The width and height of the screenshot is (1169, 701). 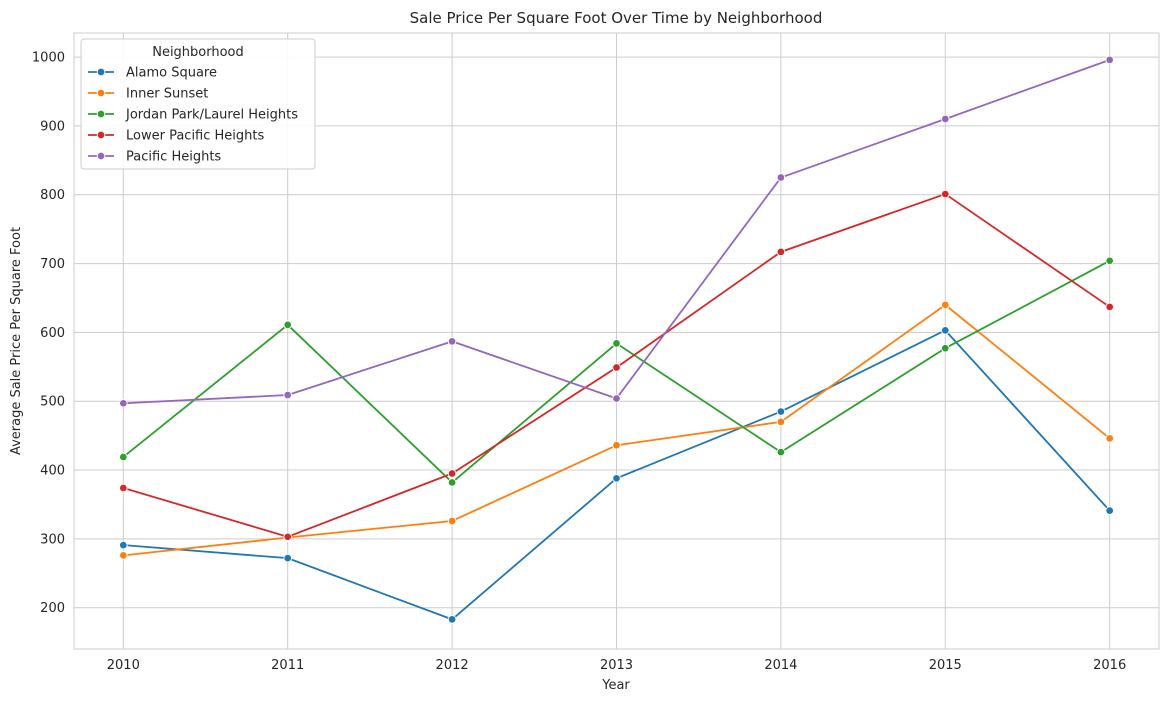 What do you see at coordinates (123, 665) in the screenshot?
I see `x-tick-label: 2010` at bounding box center [123, 665].